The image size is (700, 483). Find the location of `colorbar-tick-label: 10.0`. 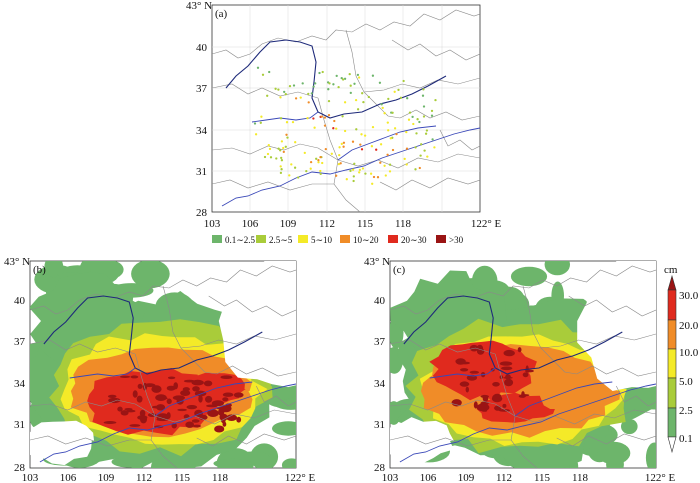

colorbar-tick-label: 10.0 is located at coordinates (689, 353).